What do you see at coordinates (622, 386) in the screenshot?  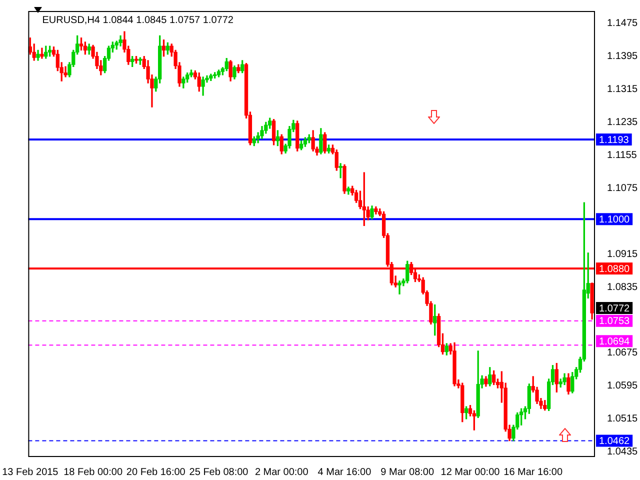 I see `y-tick-label: 1.0595` at bounding box center [622, 386].